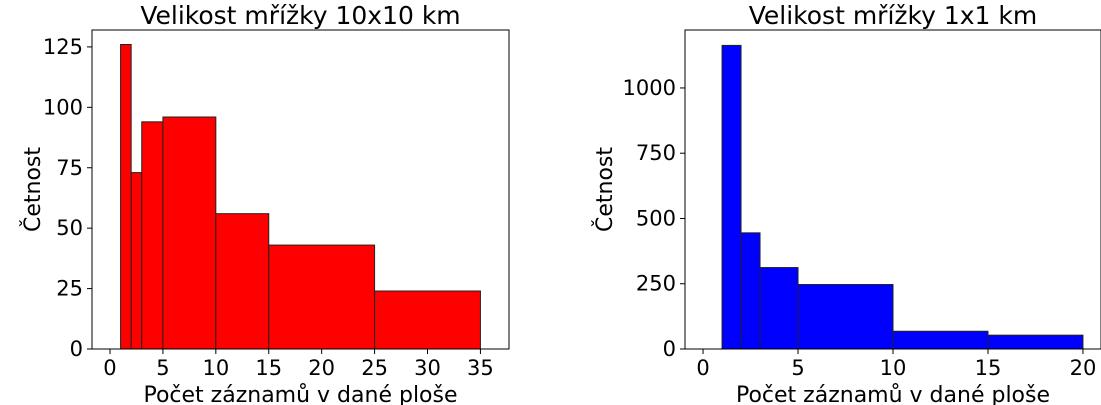 The width and height of the screenshot is (1101, 405). What do you see at coordinates (374, 368) in the screenshot?
I see `x-tick-label: 25` at bounding box center [374, 368].